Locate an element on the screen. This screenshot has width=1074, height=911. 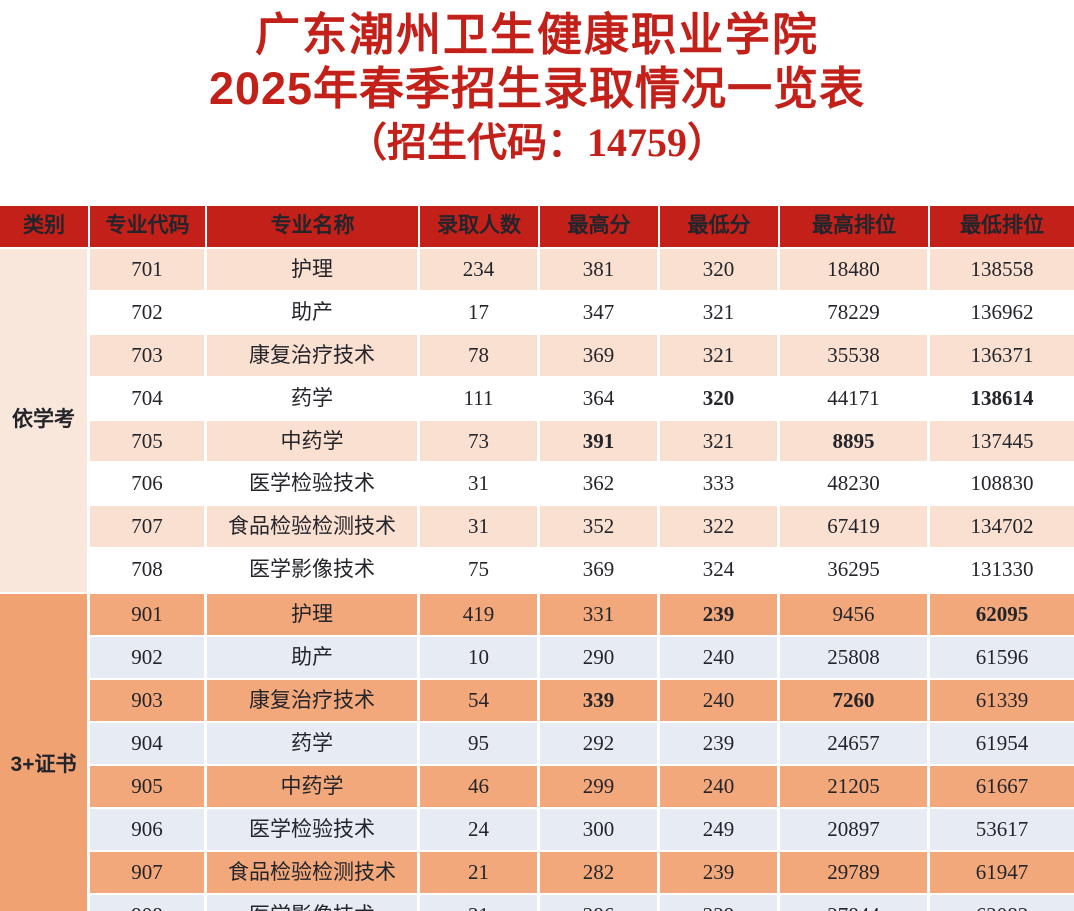
table-header: 类别 专业代码 专业名称 录取人数 最高分 最低分 最高排位 最低排位 is located at coordinates (537, 226).